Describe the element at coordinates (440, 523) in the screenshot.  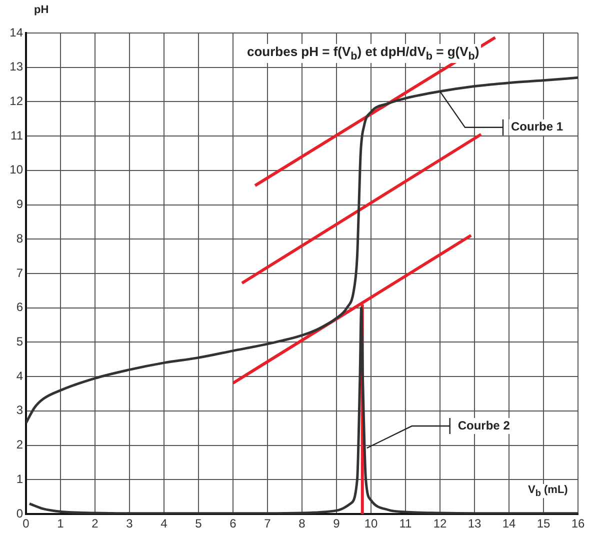
I see `x-tick-label: 12` at that location.